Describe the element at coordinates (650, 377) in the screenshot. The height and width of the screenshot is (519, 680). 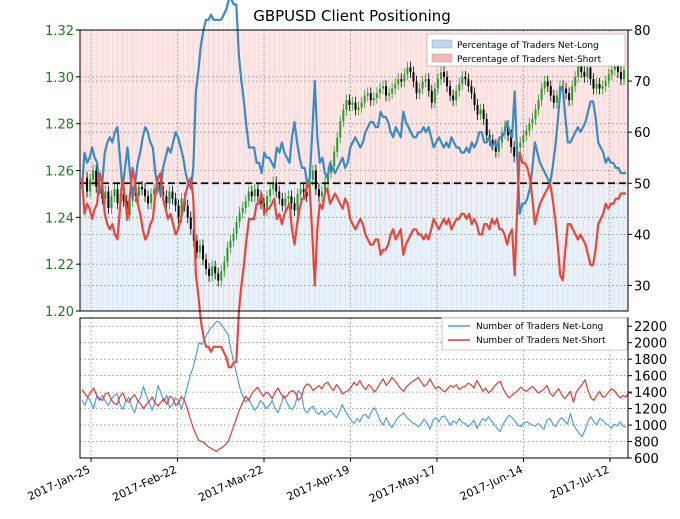
I see `right-tick-label: 1600` at that location.